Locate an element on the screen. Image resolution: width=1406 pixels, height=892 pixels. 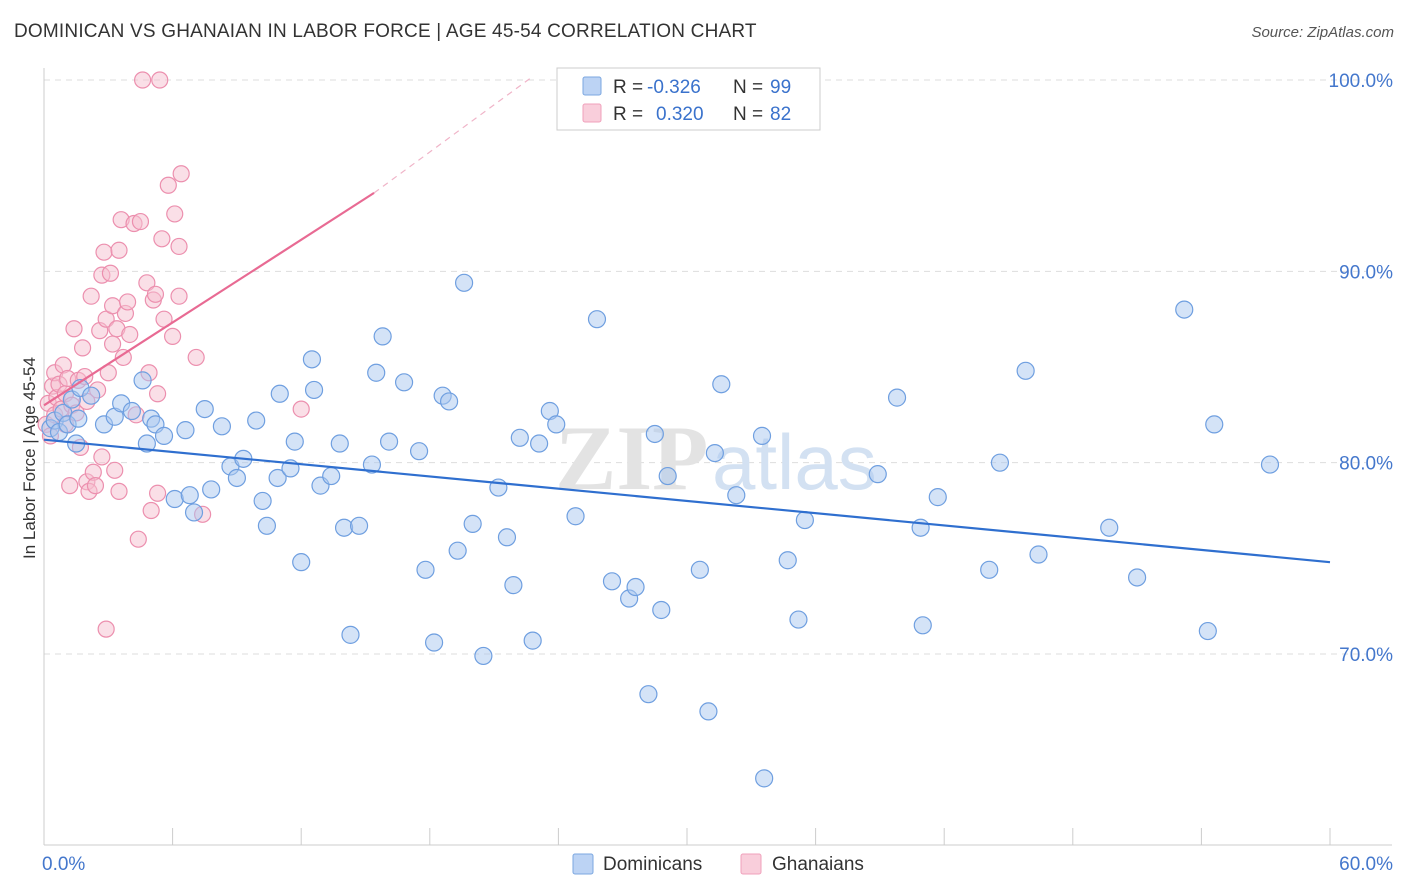
legend-swatch-dominicans is located at coordinates (583, 864).